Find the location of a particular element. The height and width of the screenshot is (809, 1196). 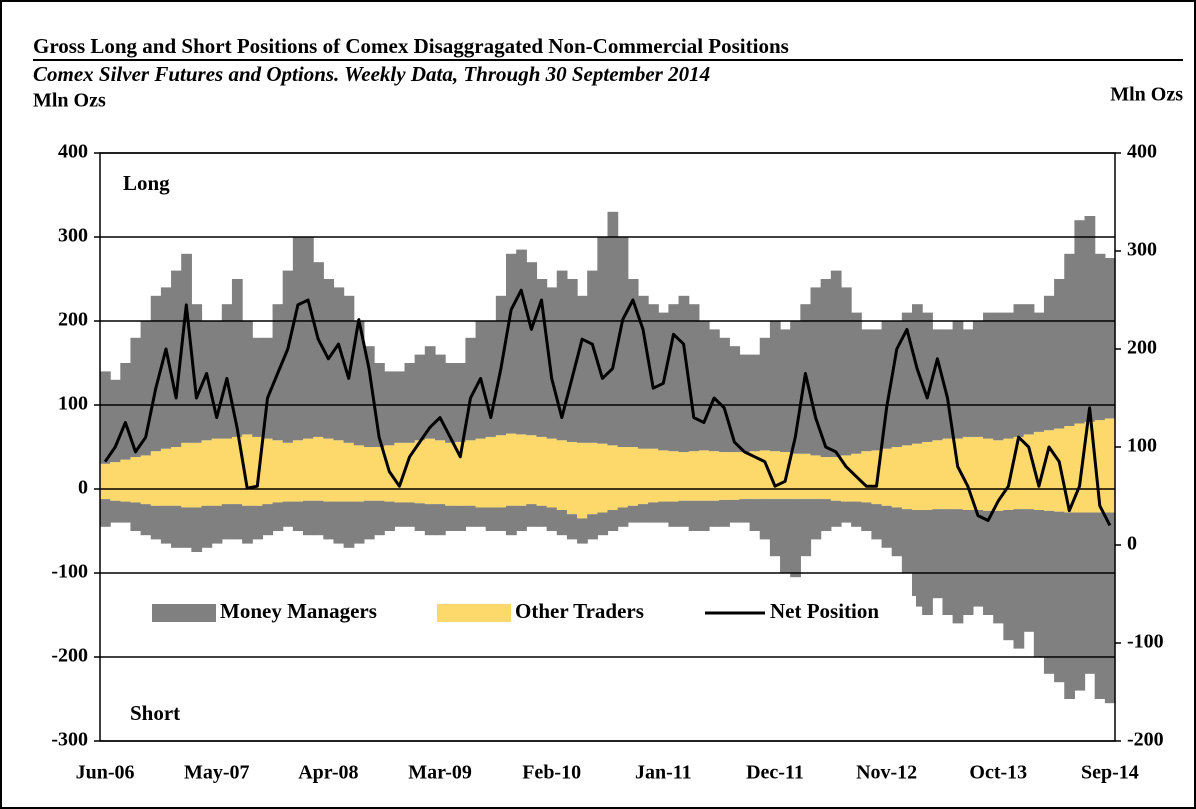

x-tick-label: Nov-12 is located at coordinates (886, 773).